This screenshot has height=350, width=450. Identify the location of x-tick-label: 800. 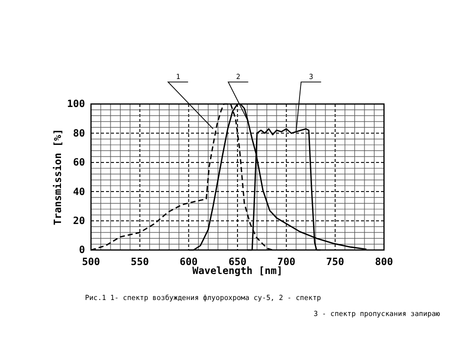
(384, 262).